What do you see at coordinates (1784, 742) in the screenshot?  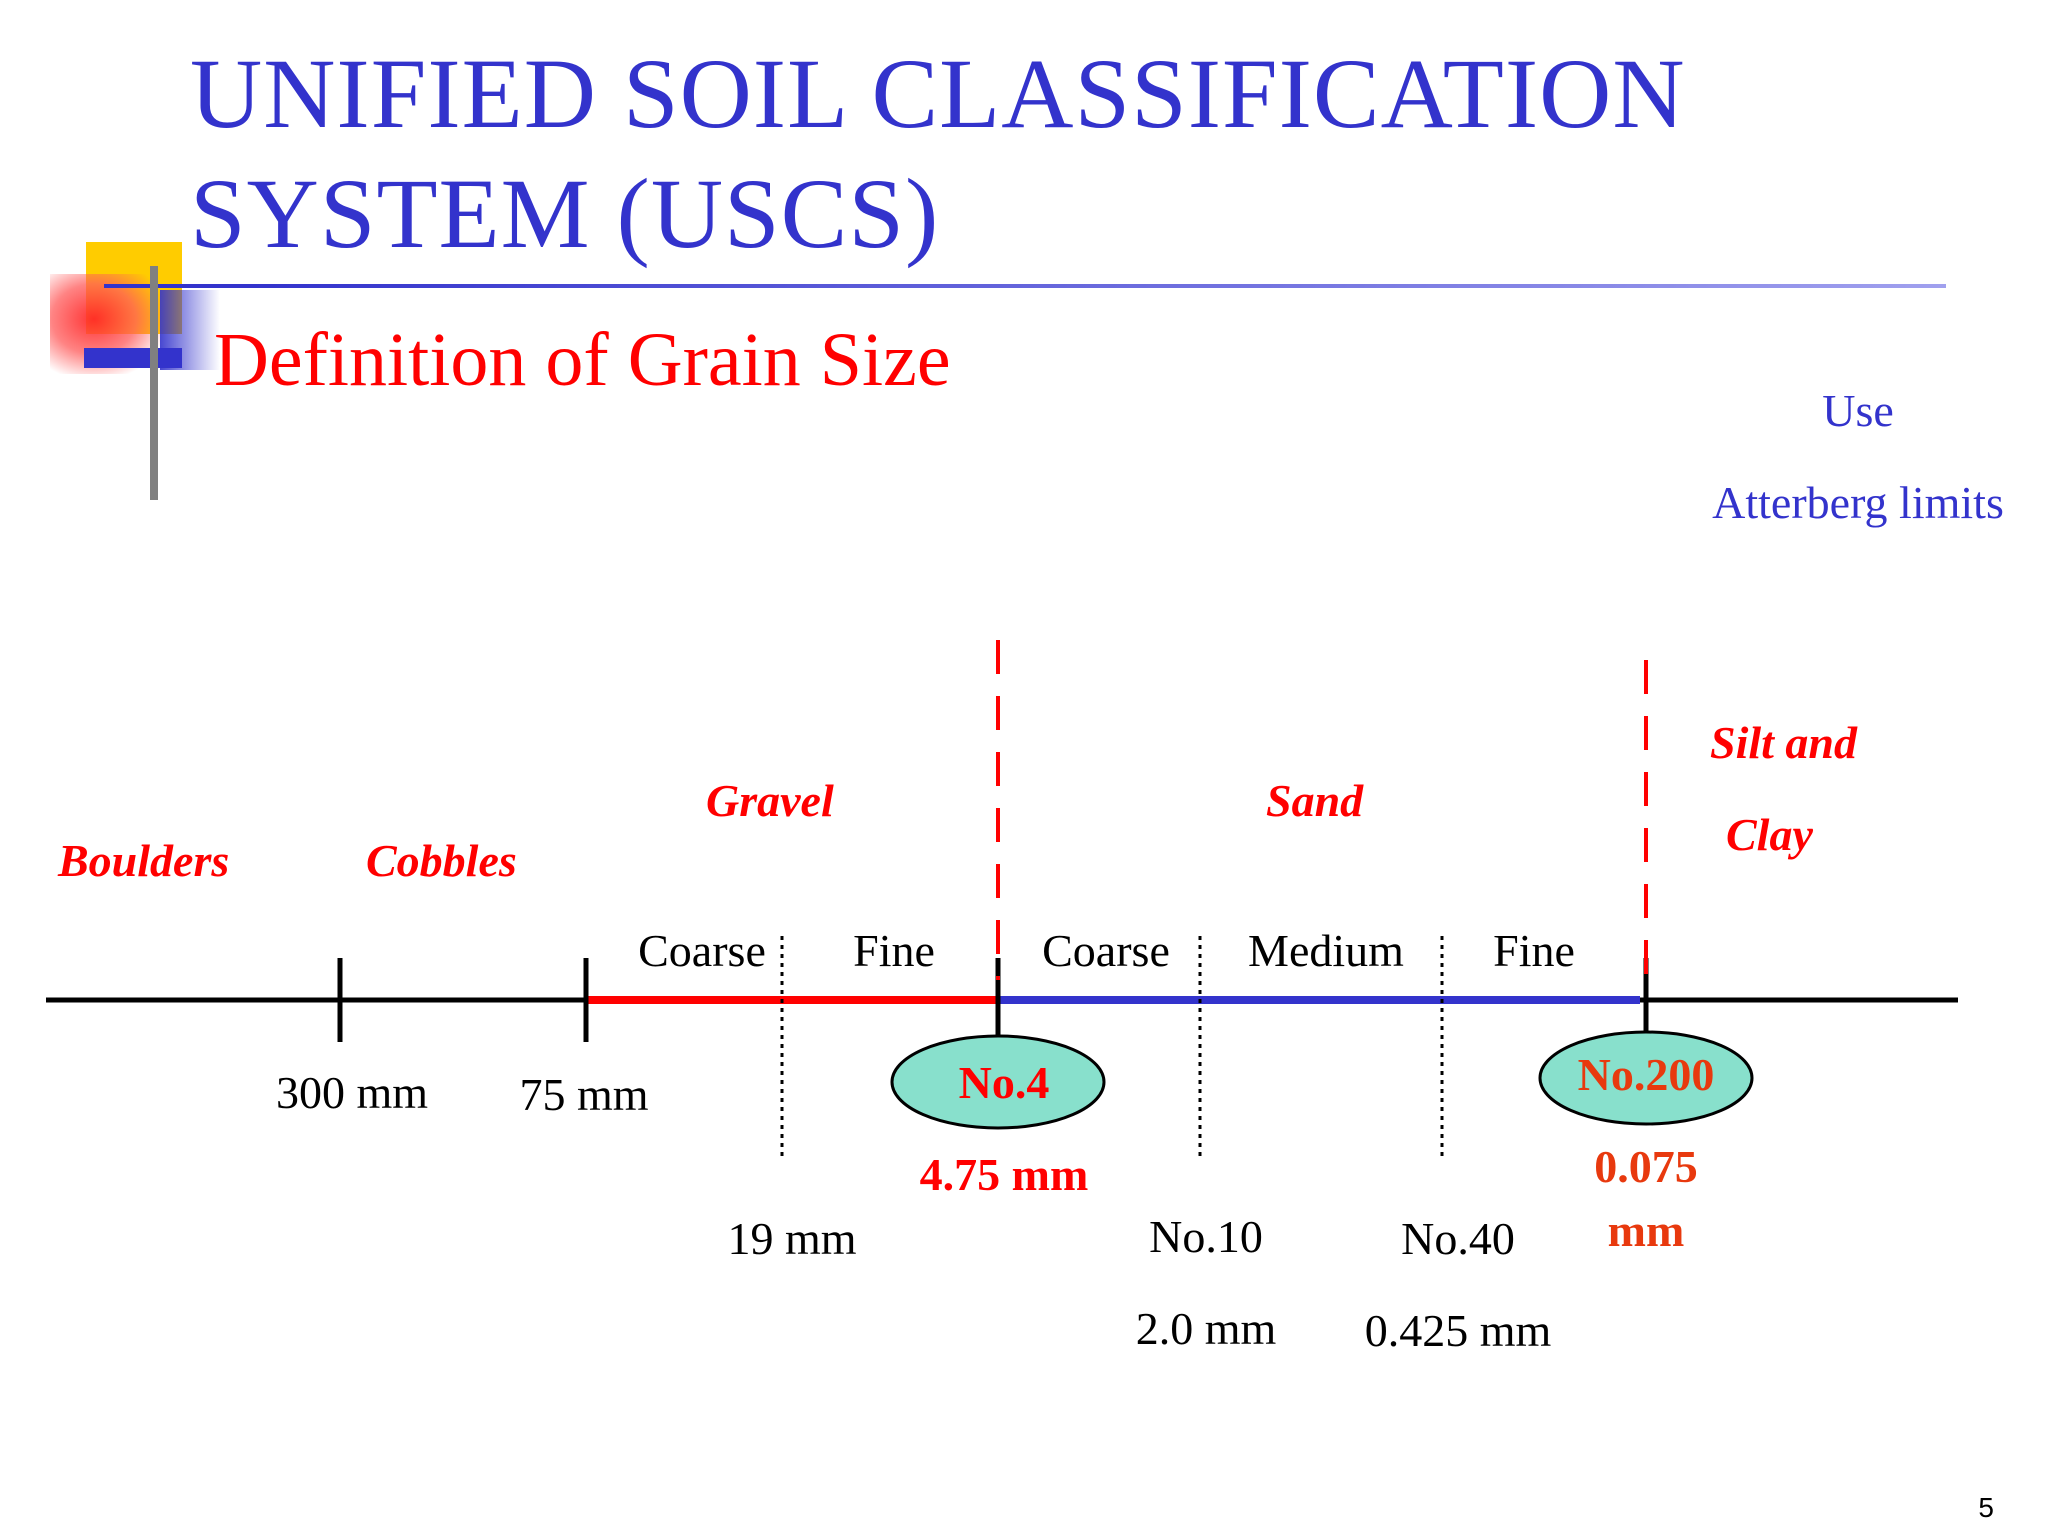 I see `category-silt-and: Silt and` at bounding box center [1784, 742].